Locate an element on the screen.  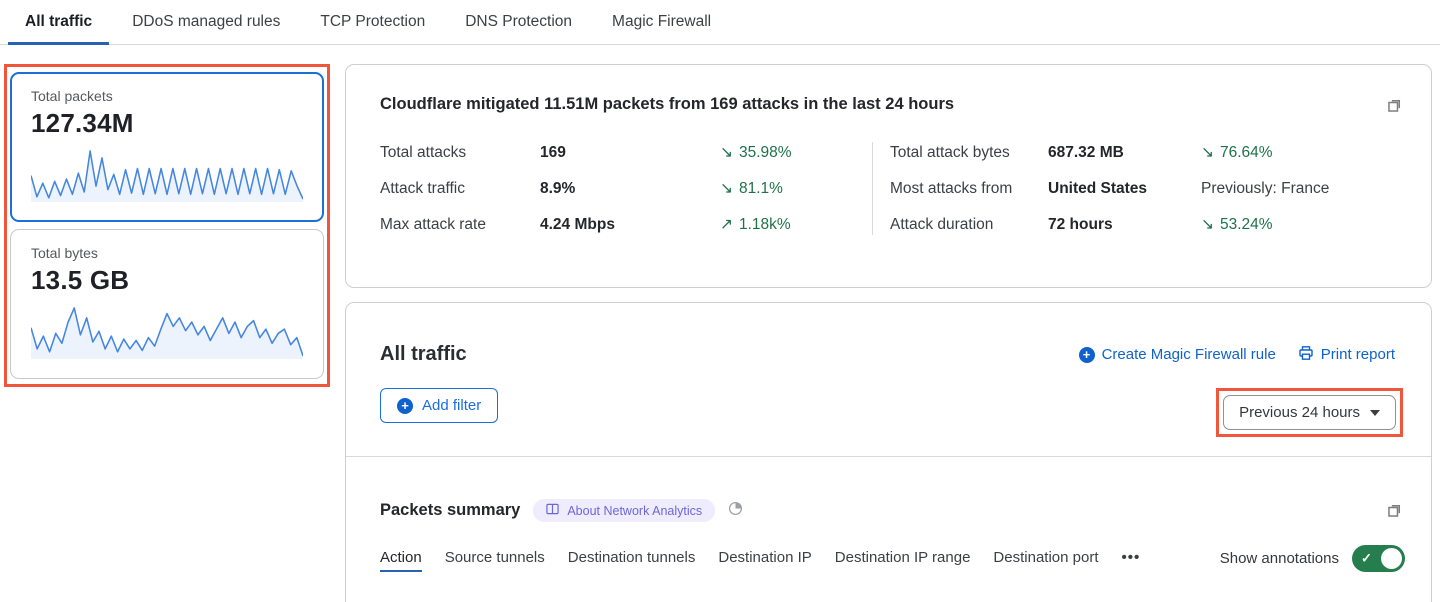
subtab-destination-tunnels: Destination tunnels is located at coordinates (631, 557).